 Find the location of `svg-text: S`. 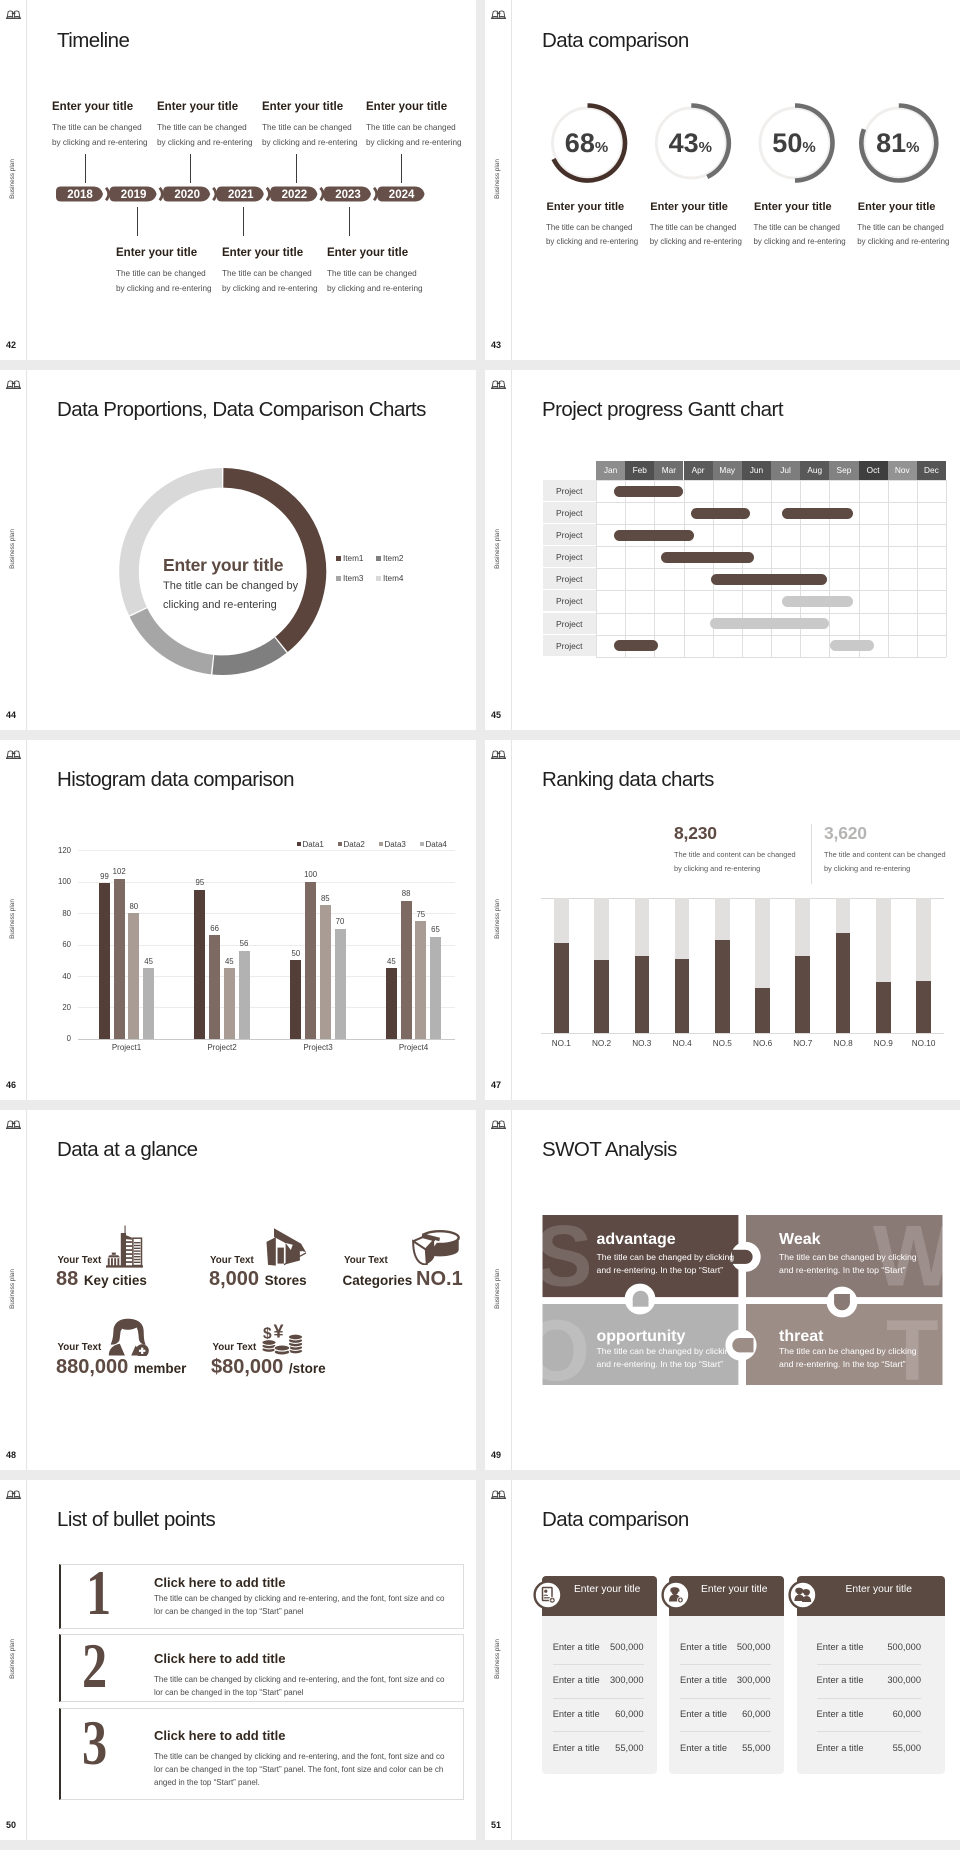

svg-text: S is located at coordinates (563, 1257).